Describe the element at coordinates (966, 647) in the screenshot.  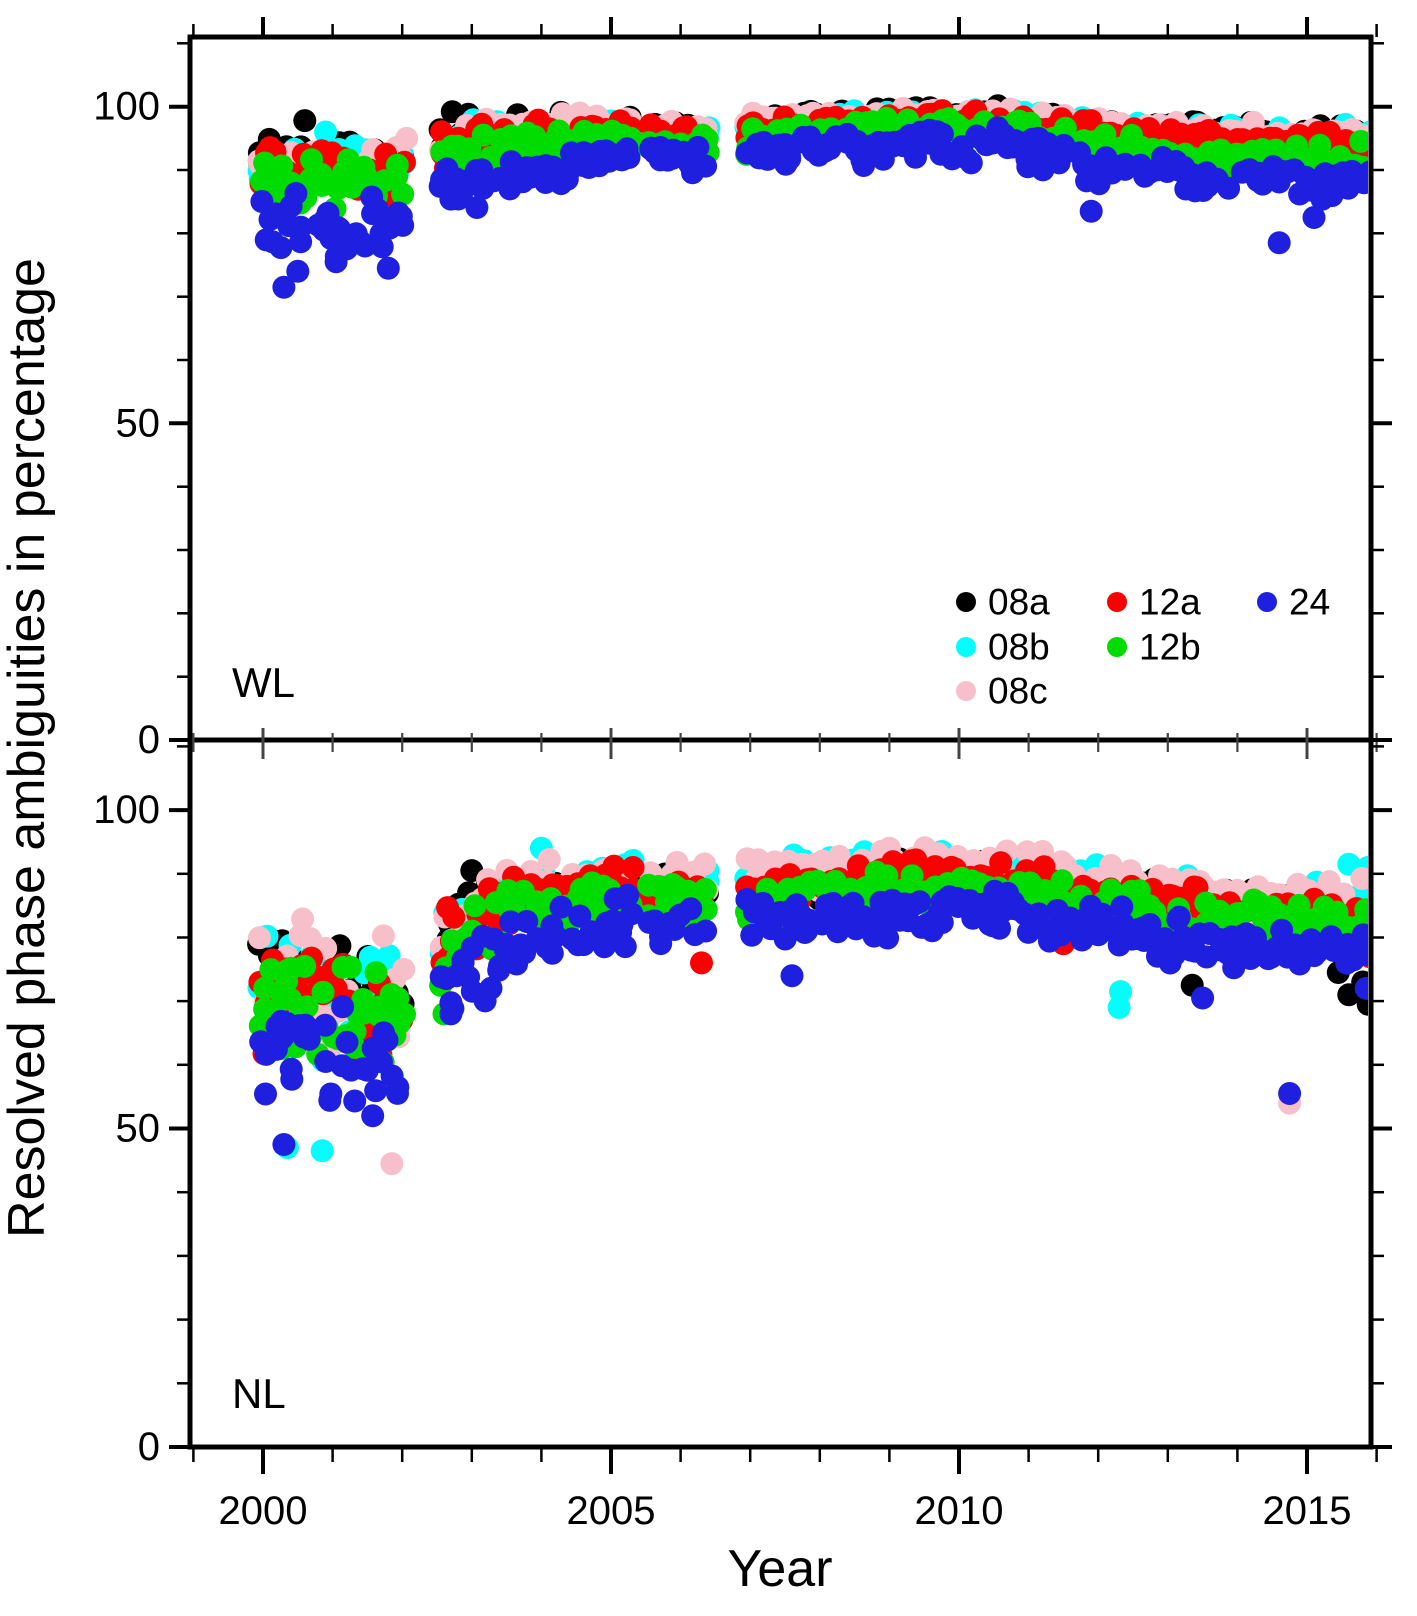
I see `legend-dot-08b` at that location.